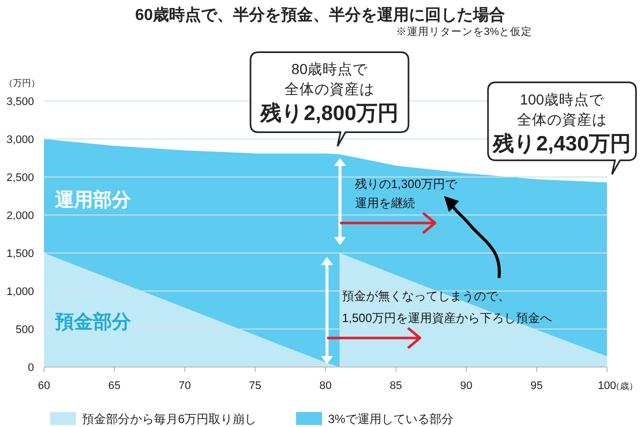 This screenshot has height=427, width=640. What do you see at coordinates (562, 129) in the screenshot?
I see `callout: 100歳時点で 全体の資産は 残り2,430万円` at bounding box center [562, 129].